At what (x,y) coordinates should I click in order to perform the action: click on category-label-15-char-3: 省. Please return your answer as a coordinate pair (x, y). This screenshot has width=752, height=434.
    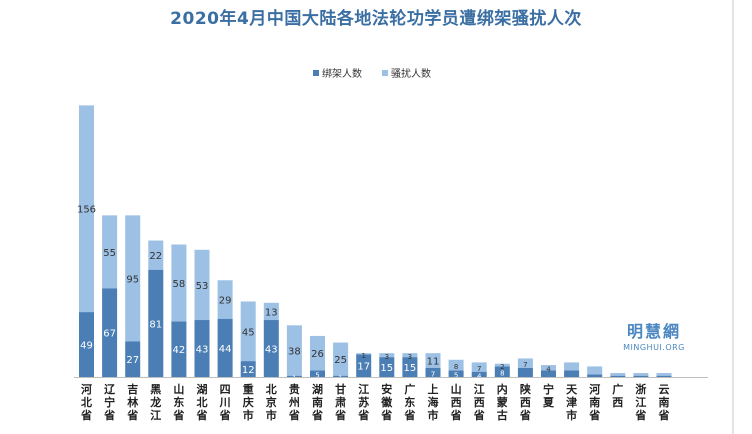
    Looking at the image, I should click on (409, 415).